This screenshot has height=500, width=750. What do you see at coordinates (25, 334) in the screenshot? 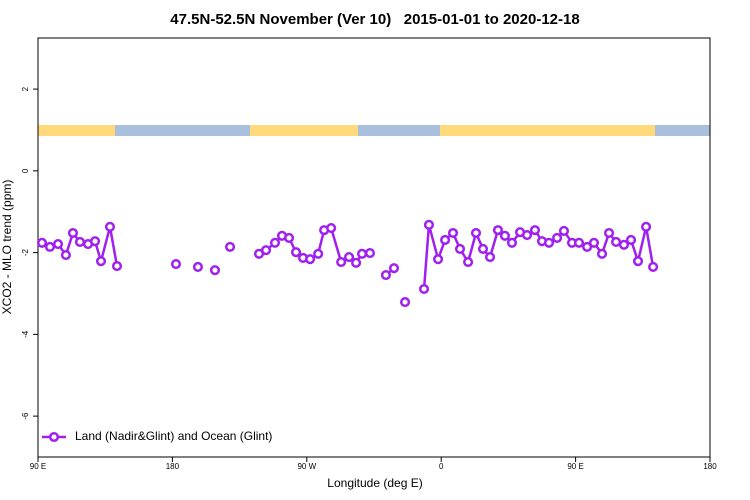
I see `y-tick-label: -4` at bounding box center [25, 334].